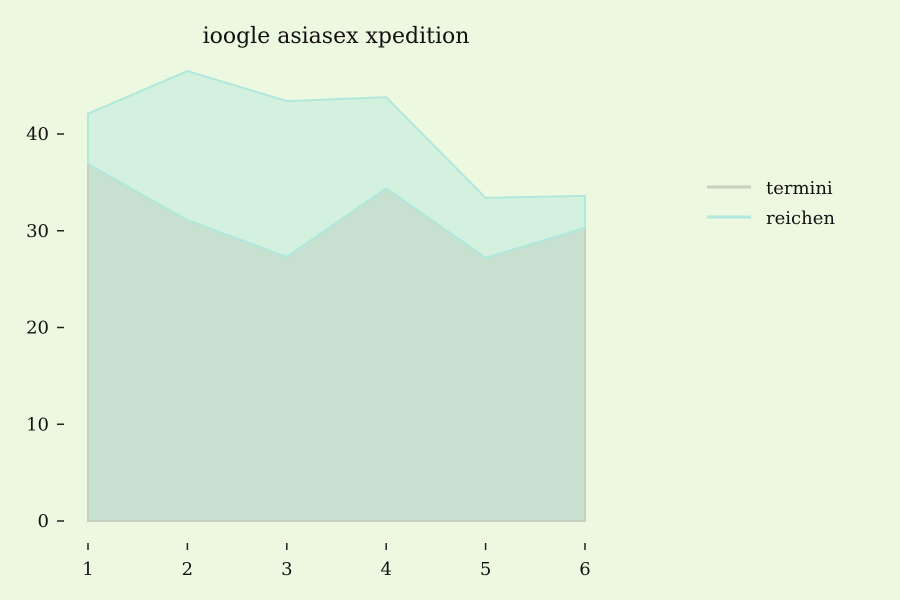 This screenshot has width=900, height=600. I want to click on x-tick-label: 6, so click(584, 569).